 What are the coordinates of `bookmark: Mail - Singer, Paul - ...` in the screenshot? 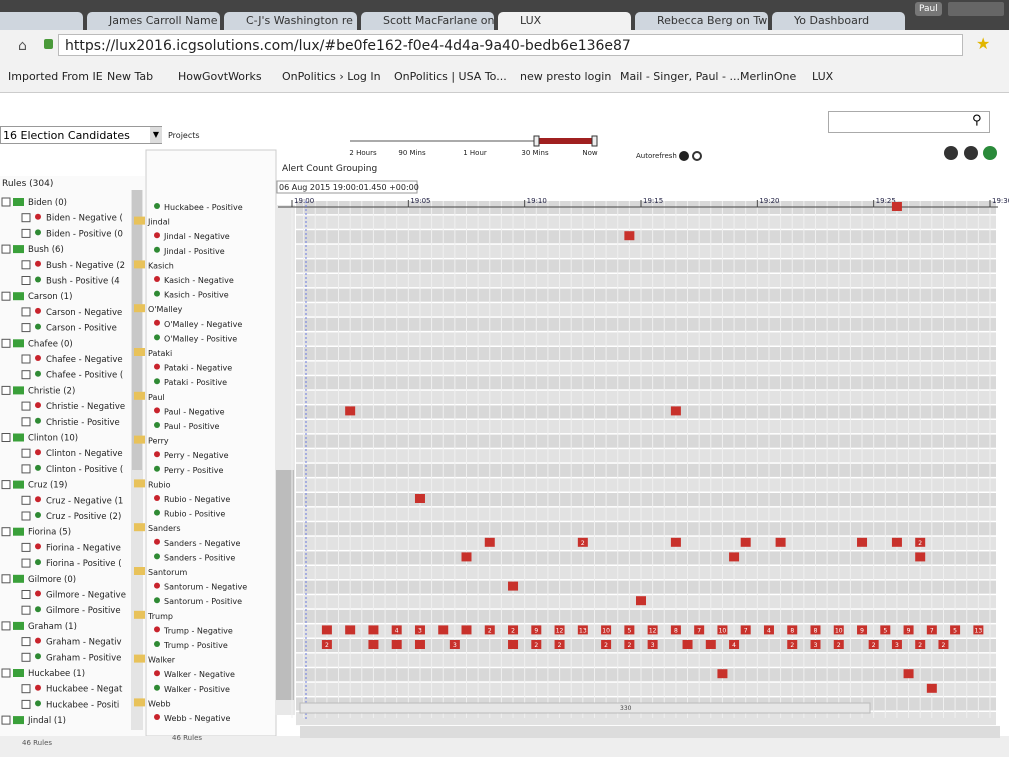 It's located at (680, 76).